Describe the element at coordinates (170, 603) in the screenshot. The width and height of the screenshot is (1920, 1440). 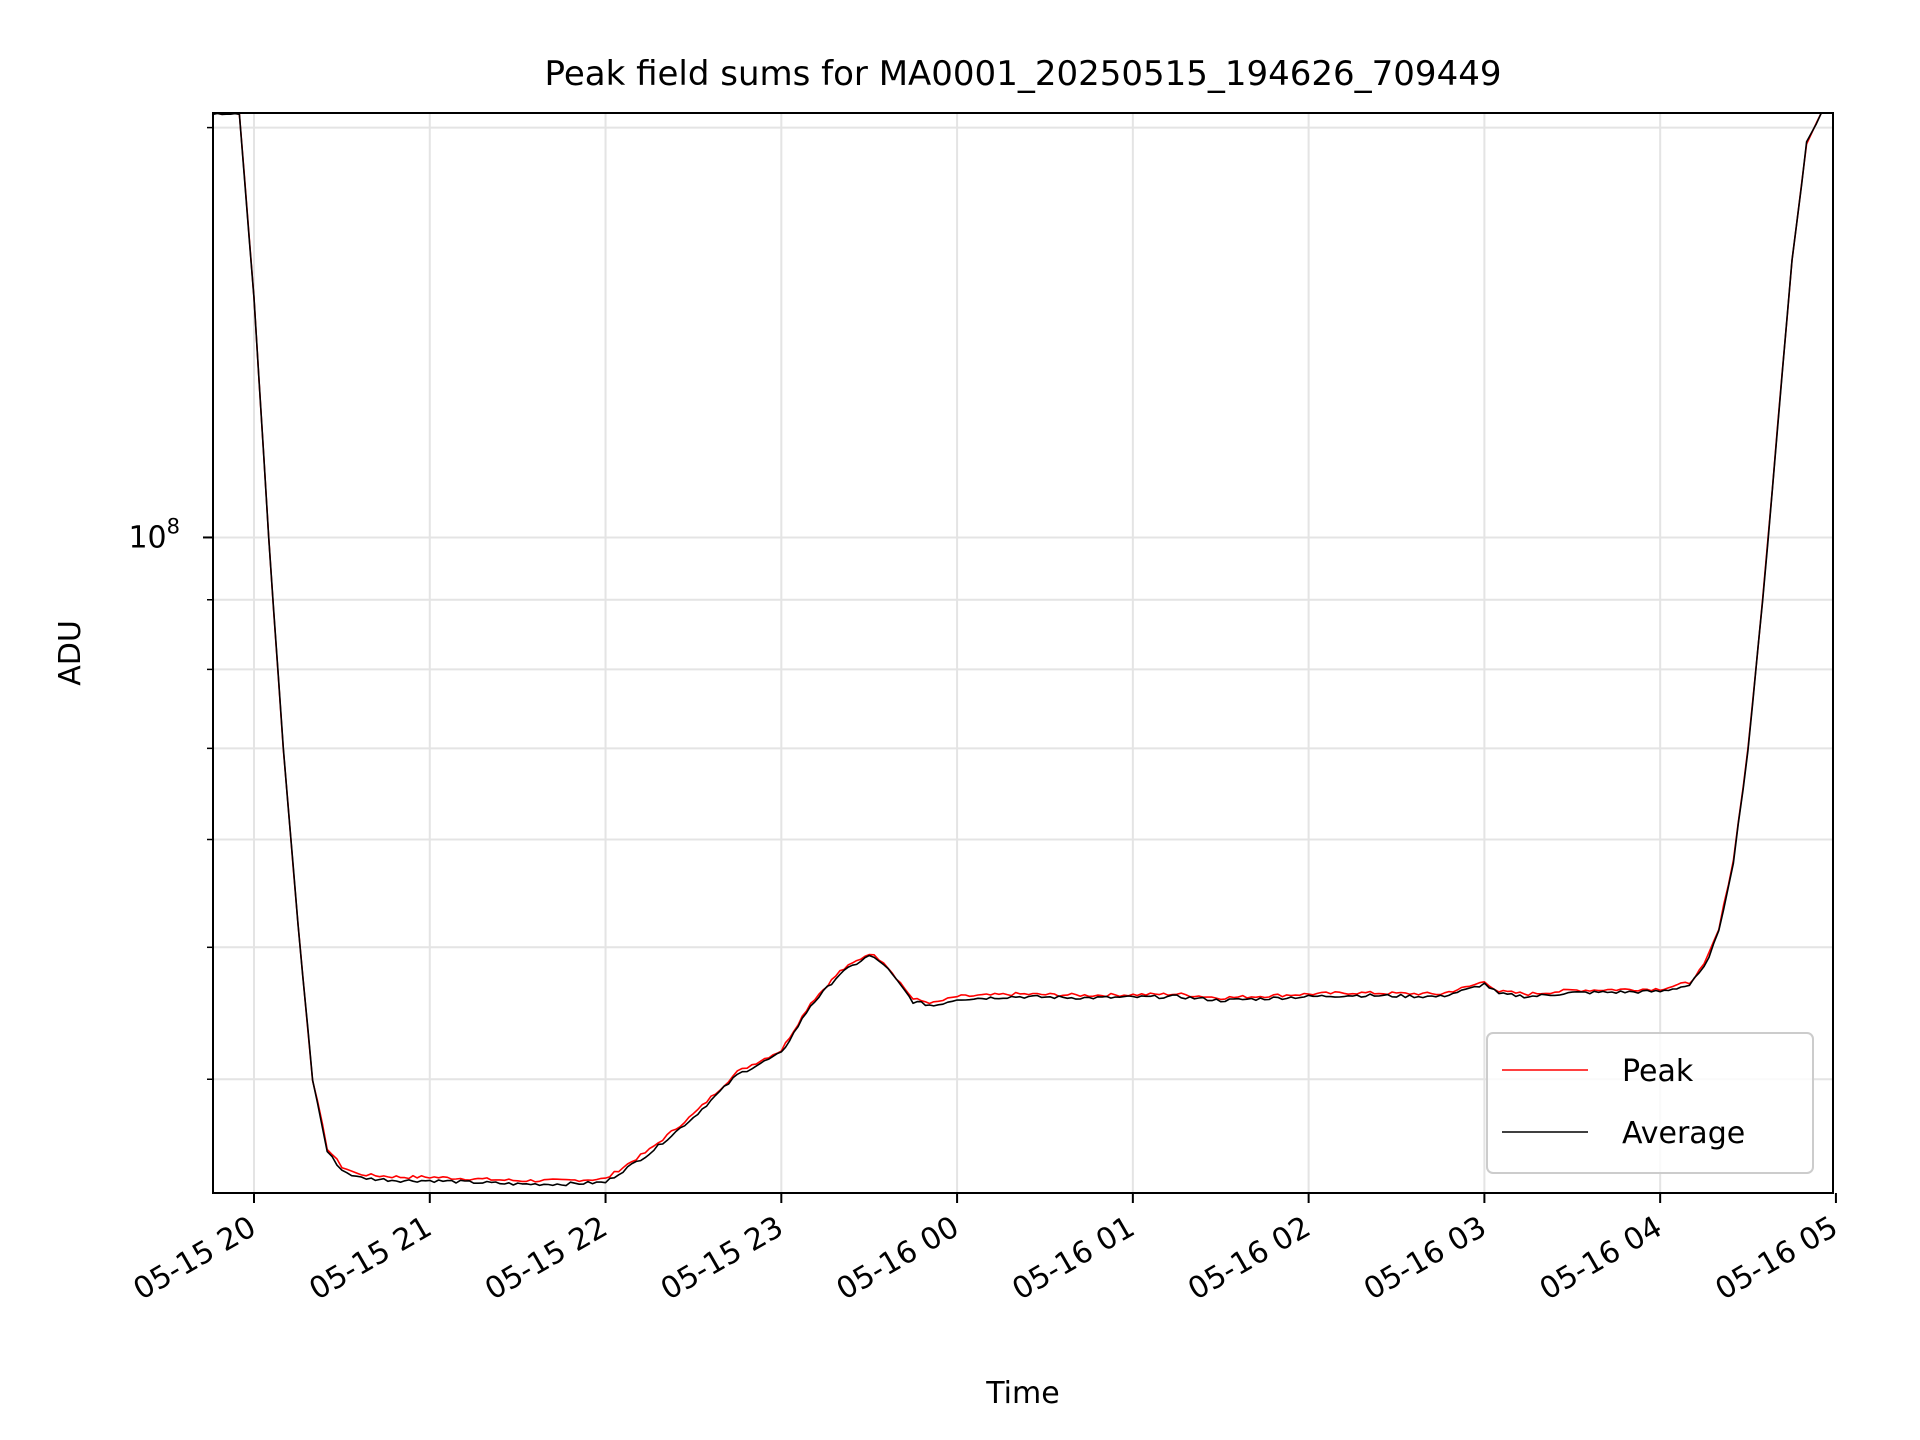
I see `y-axis: 108` at that location.